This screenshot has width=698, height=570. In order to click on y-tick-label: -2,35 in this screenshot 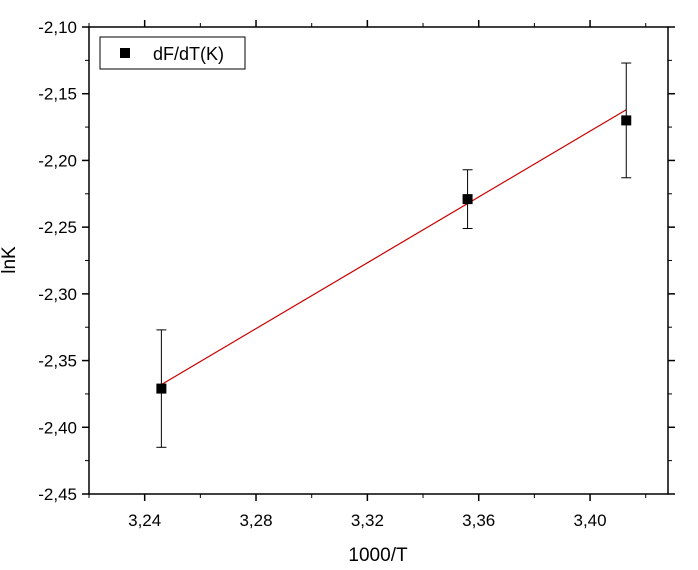, I will do `click(57, 361)`.